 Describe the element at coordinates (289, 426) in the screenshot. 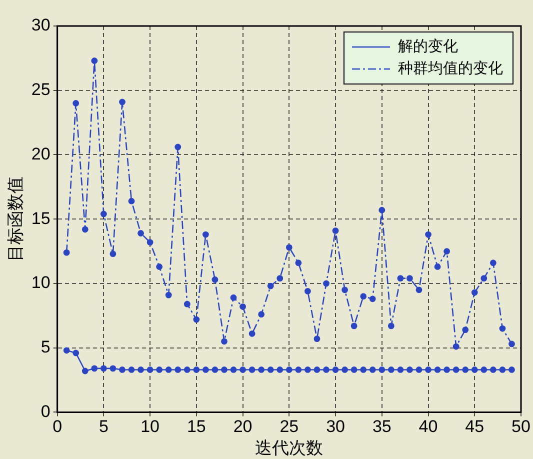

I see `x-tick-label: 25` at that location.